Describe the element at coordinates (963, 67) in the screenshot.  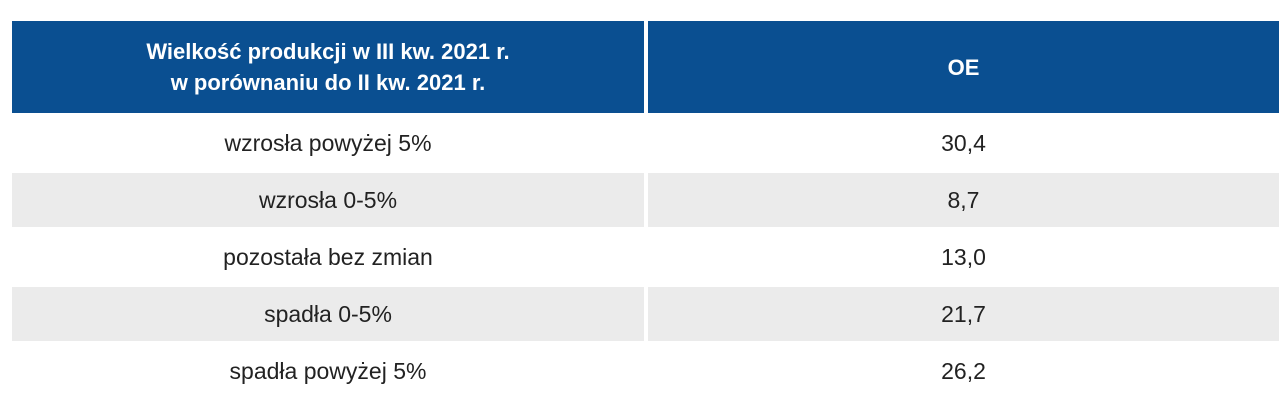
I see `header-oe: OE` at that location.